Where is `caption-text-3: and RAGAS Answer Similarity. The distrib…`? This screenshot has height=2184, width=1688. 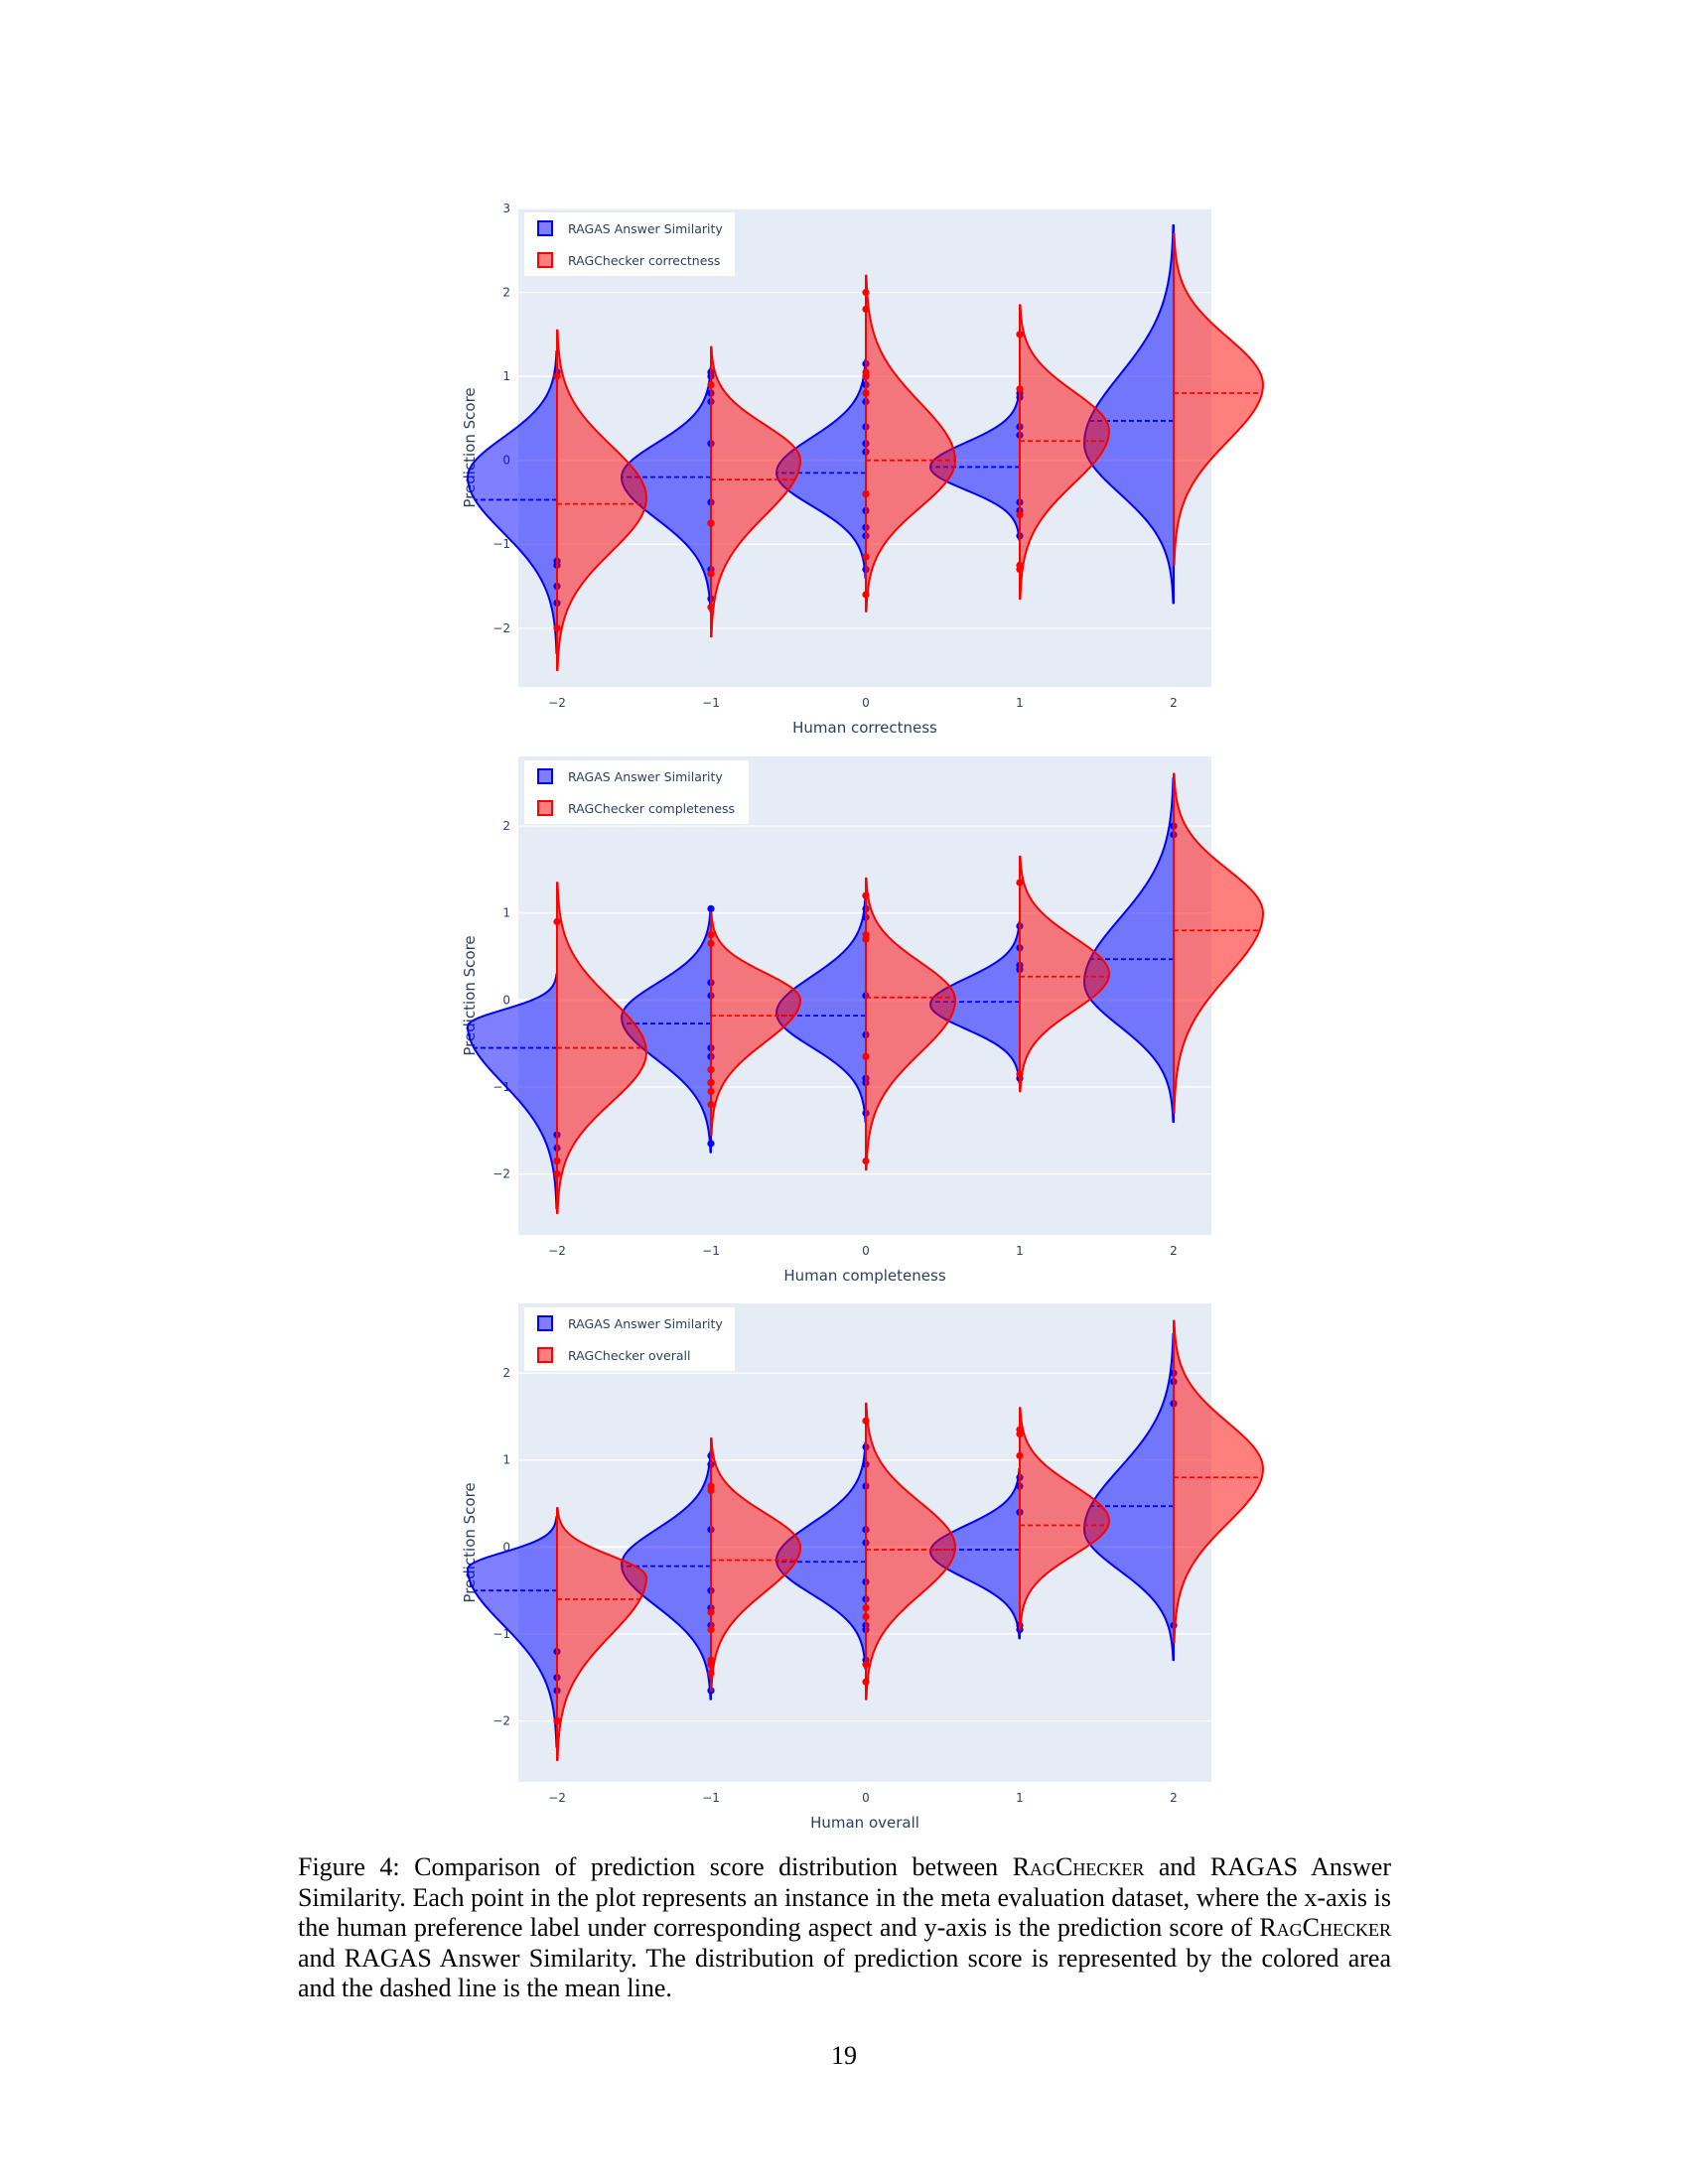 caption-text-3: and RAGAS Answer Similarity. The distrib… is located at coordinates (844, 1973).